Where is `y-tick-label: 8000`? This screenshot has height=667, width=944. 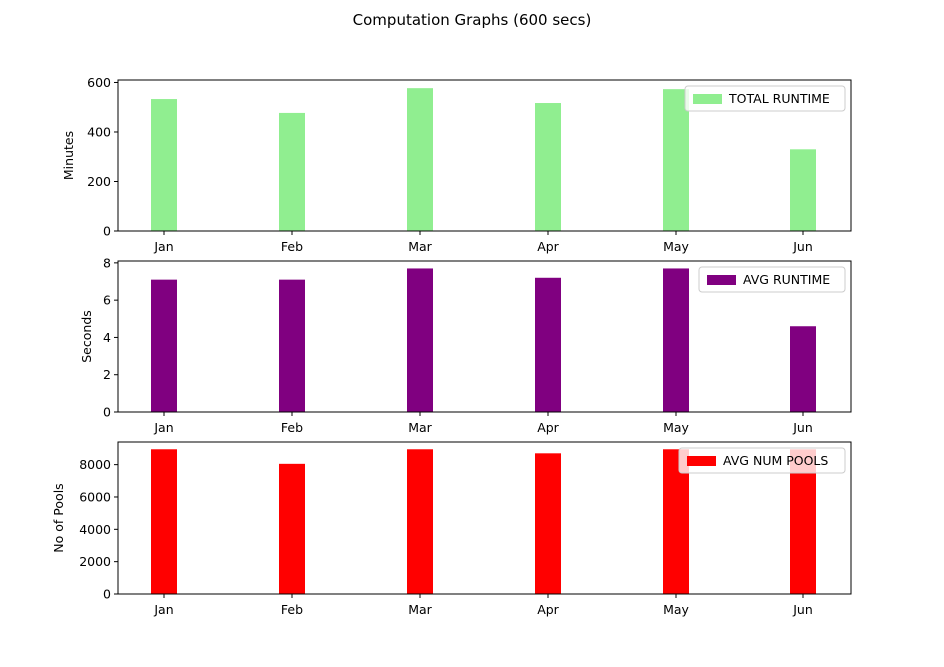 y-tick-label: 8000 is located at coordinates (95, 464).